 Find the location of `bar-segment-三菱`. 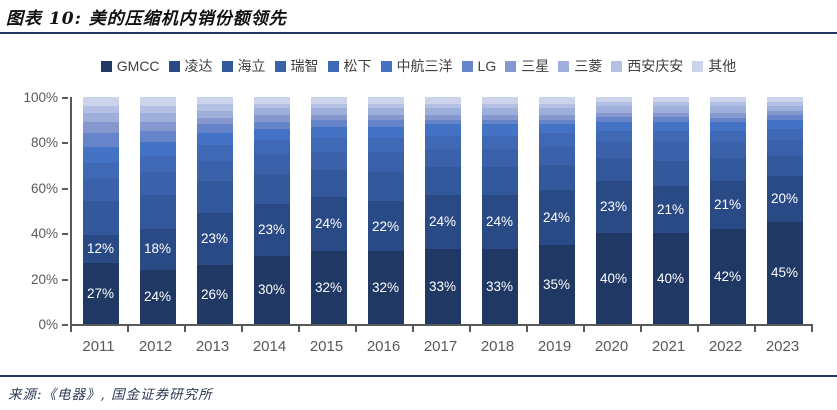

bar-segment-三菱 is located at coordinates (328, 112).